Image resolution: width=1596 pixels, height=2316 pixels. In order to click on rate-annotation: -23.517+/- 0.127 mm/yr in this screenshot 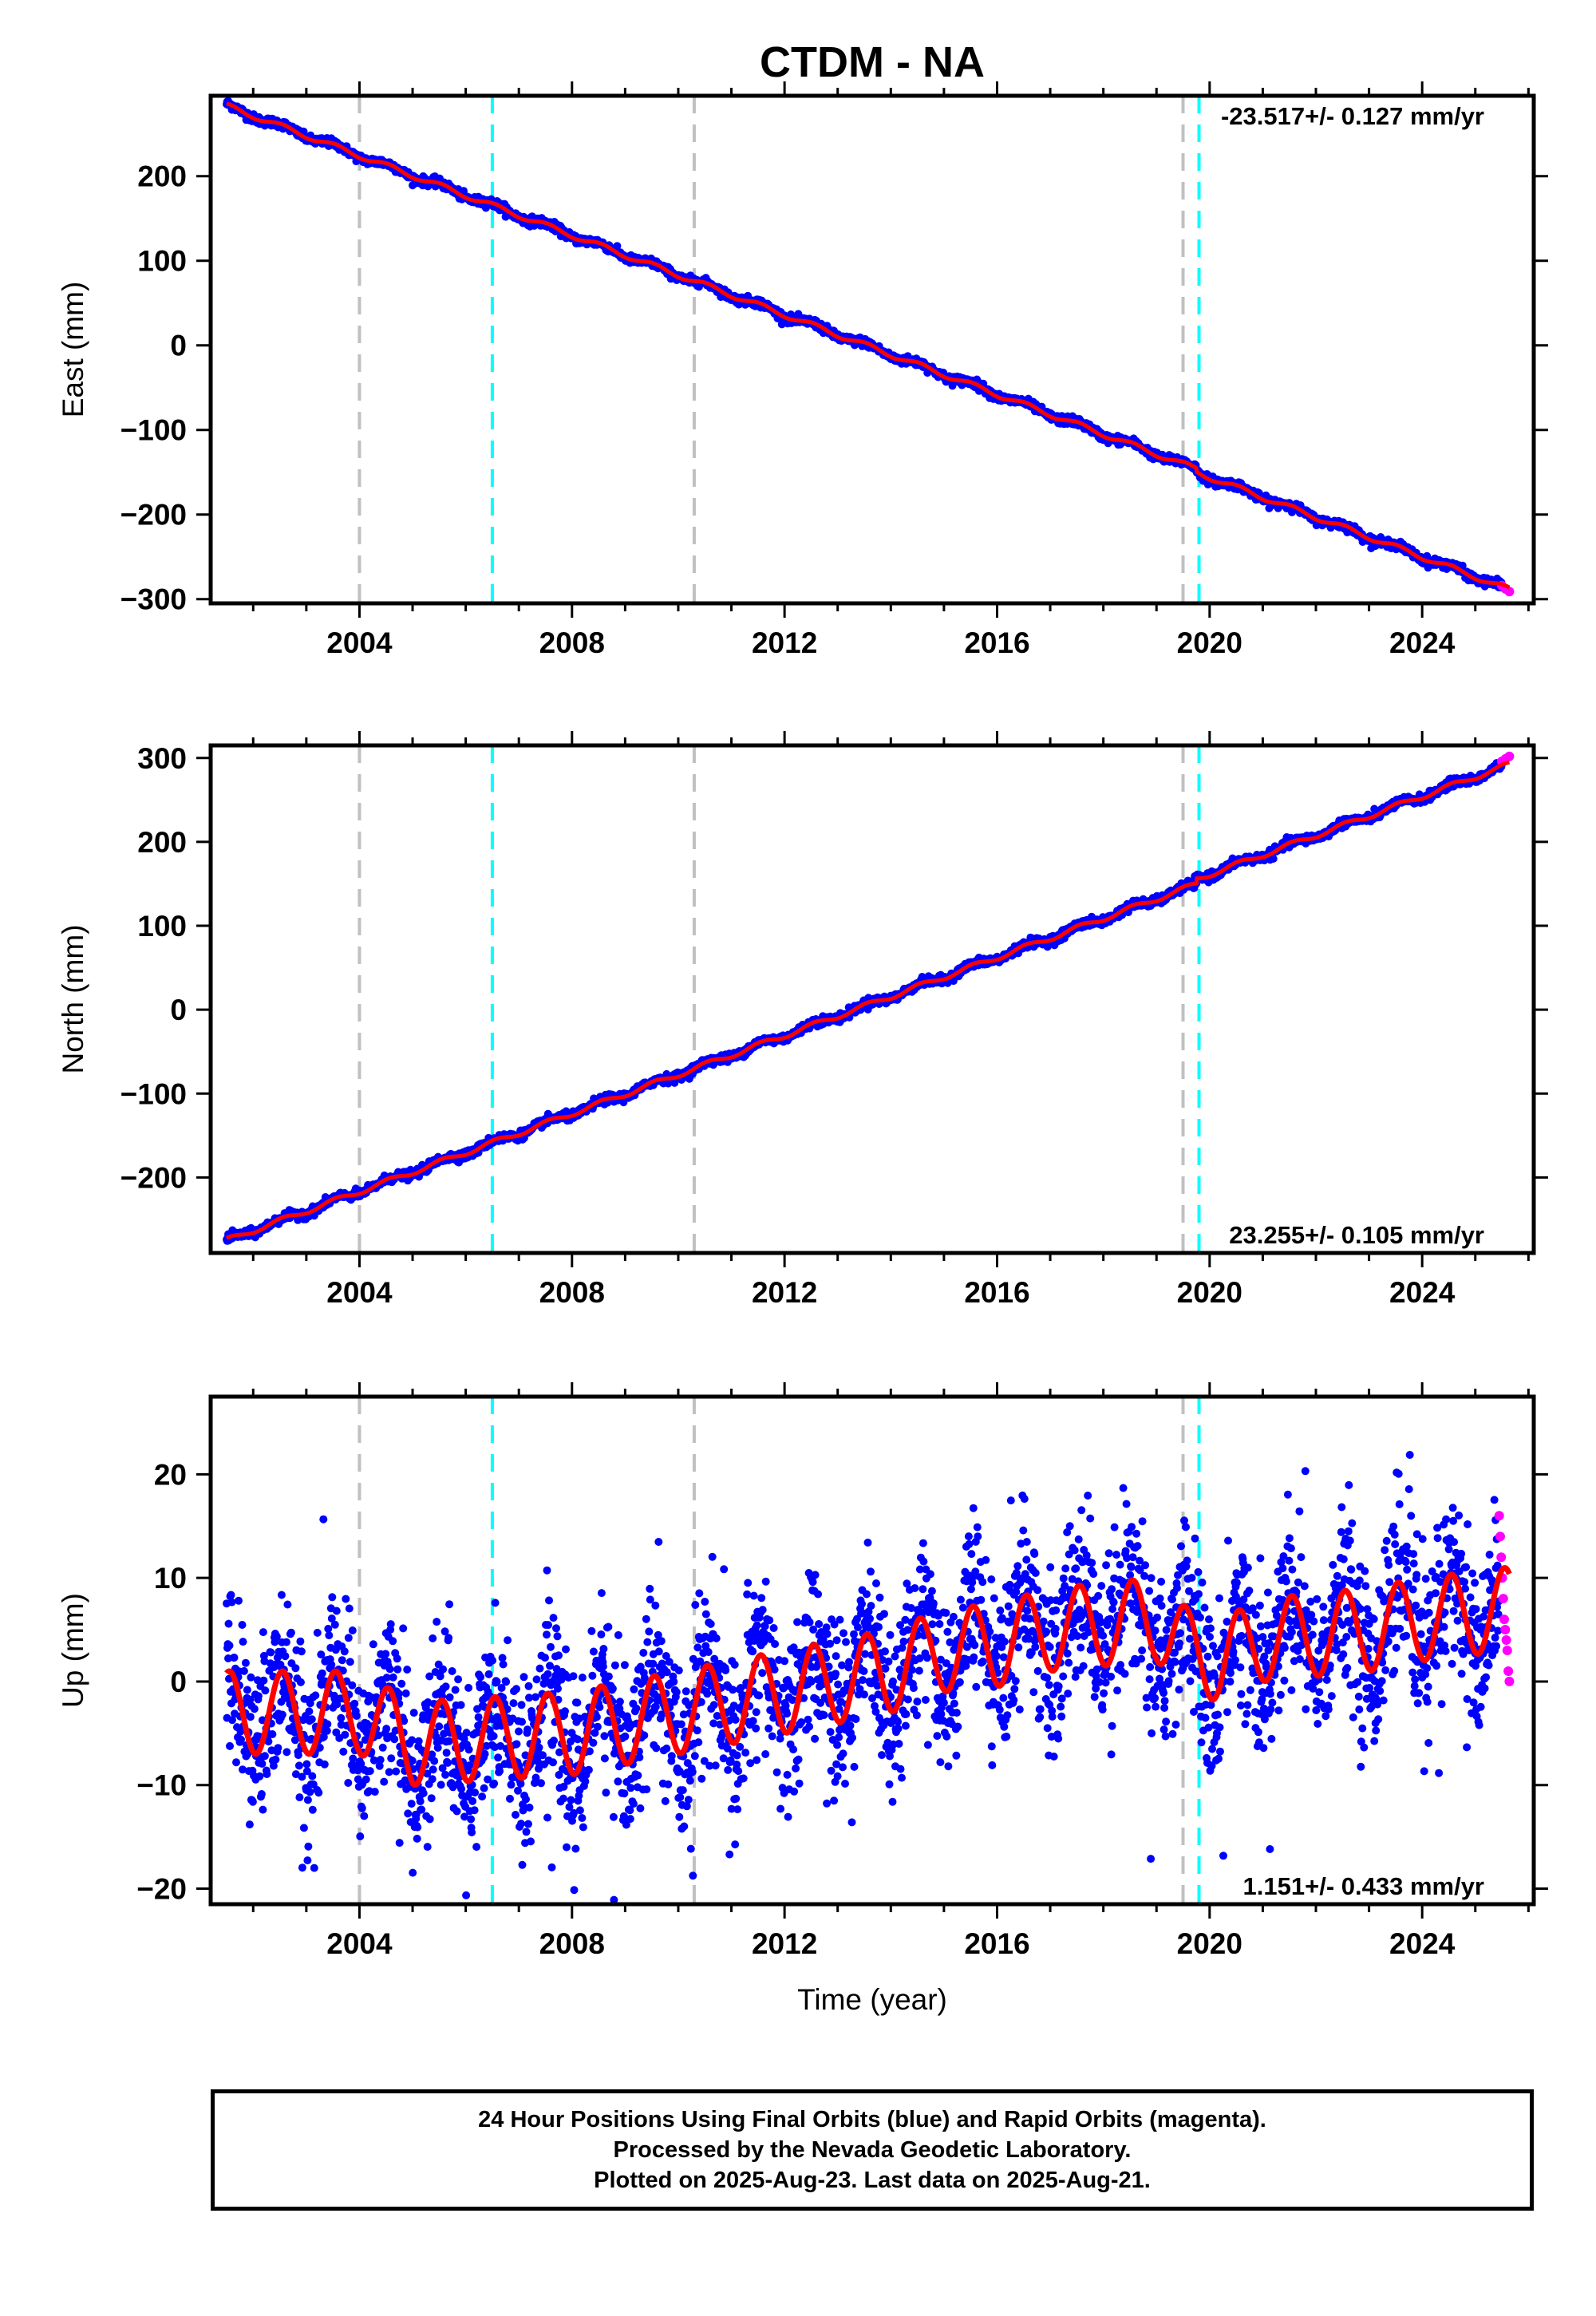, I will do `click(1352, 116)`.